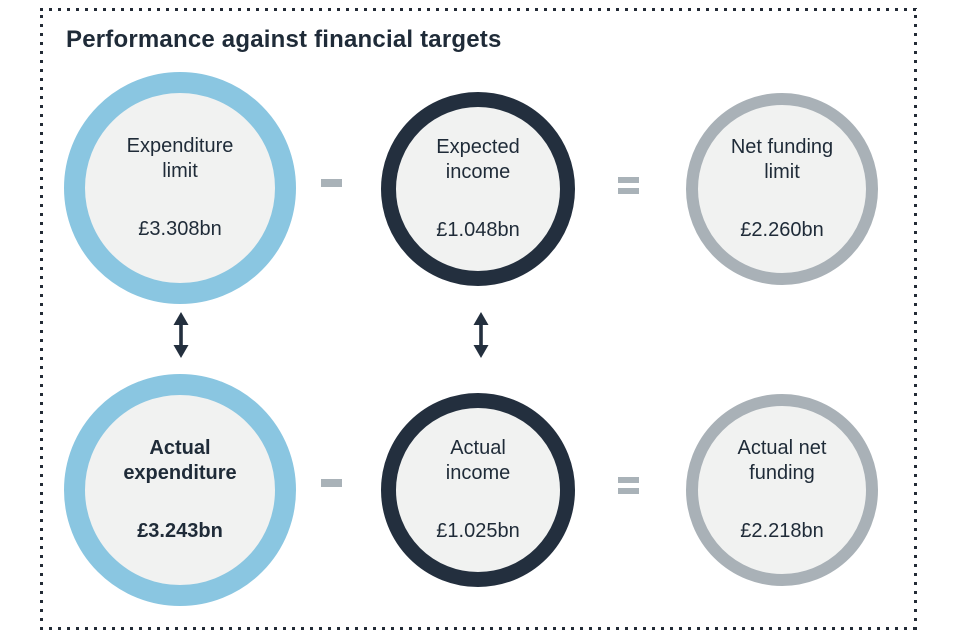 This screenshot has height=640, width=960. I want to click on circle-label: Net funding limit, so click(782, 159).